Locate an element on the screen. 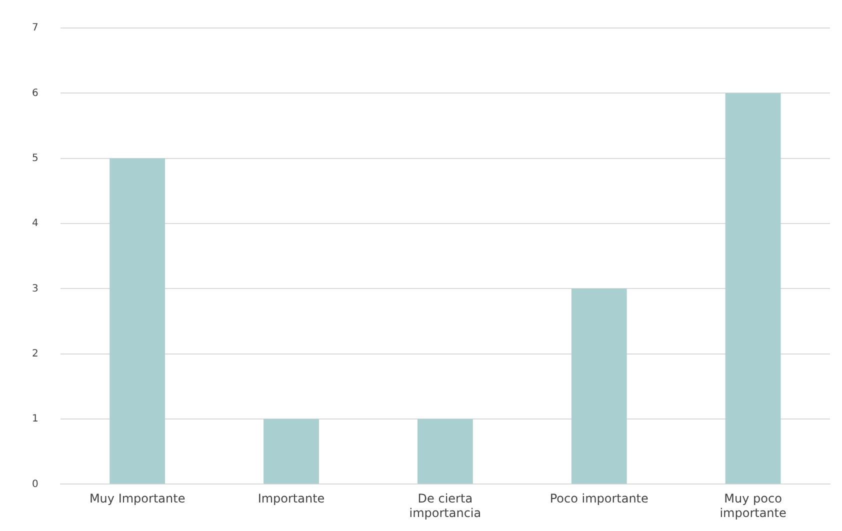 The image size is (842, 531). x-tick-label: Muy Importante is located at coordinates (137, 499).